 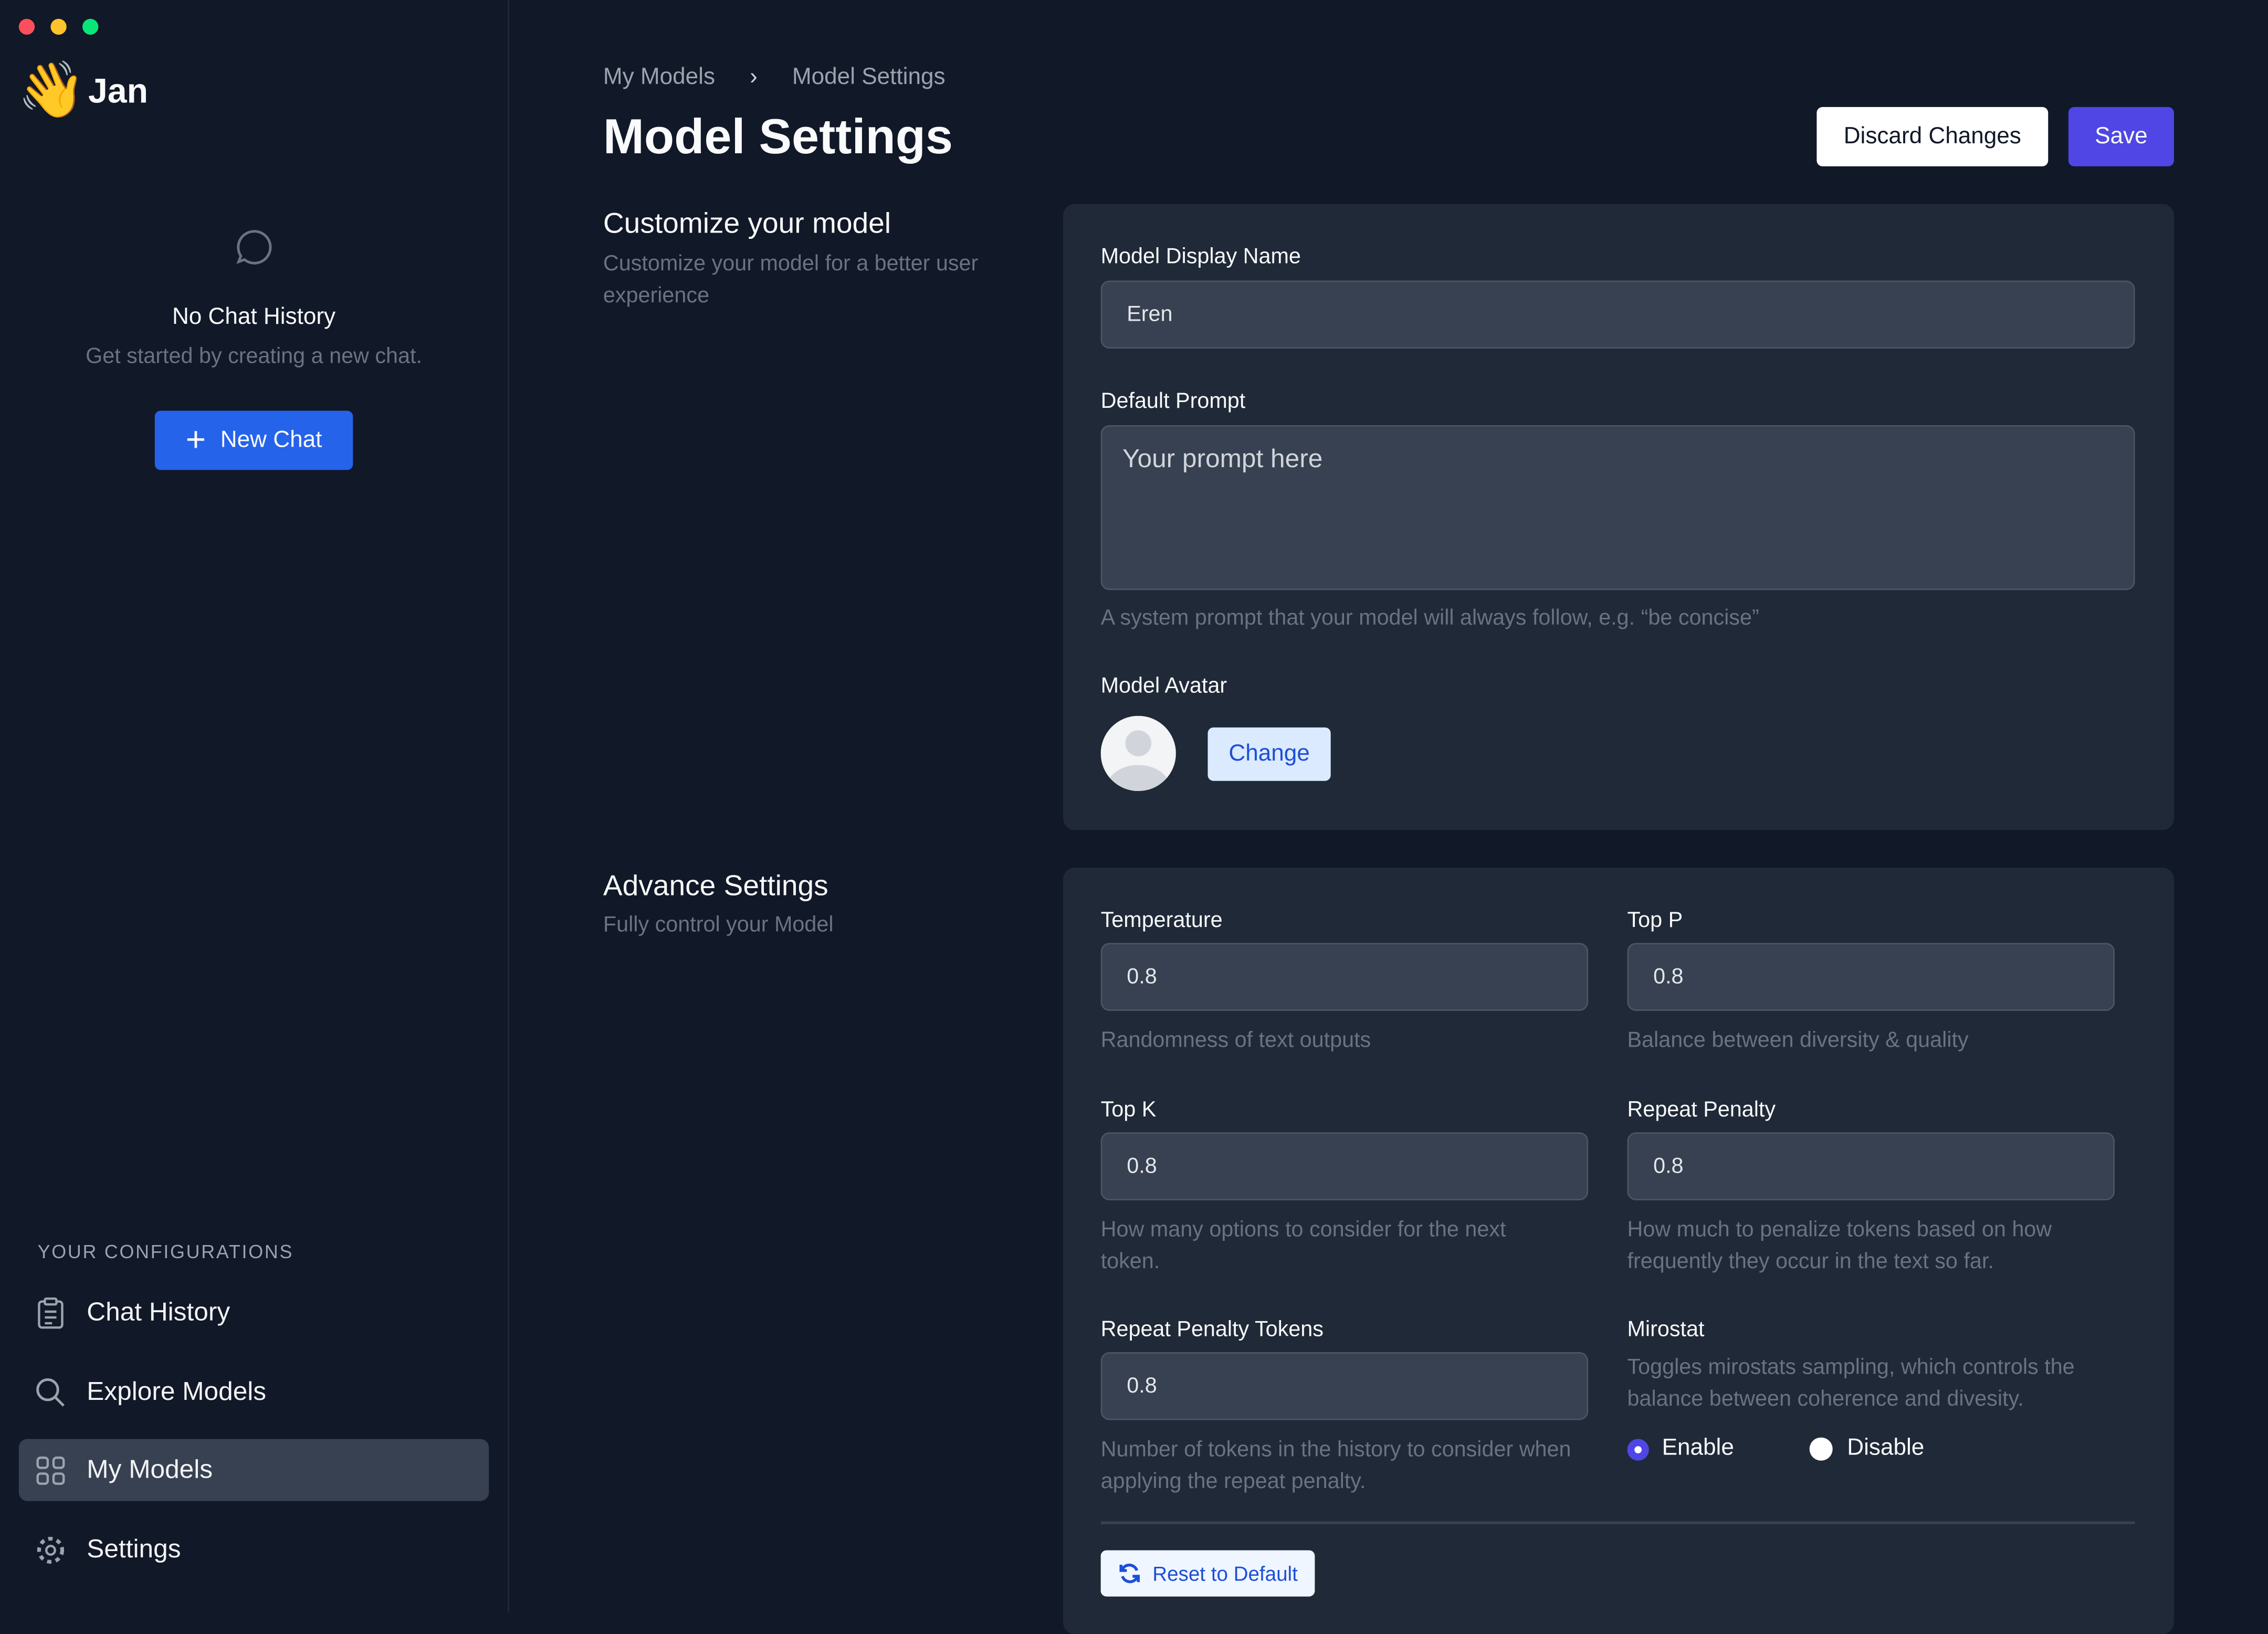 What do you see at coordinates (1821, 1449) in the screenshot?
I see `radio-unchecked-icon` at bounding box center [1821, 1449].